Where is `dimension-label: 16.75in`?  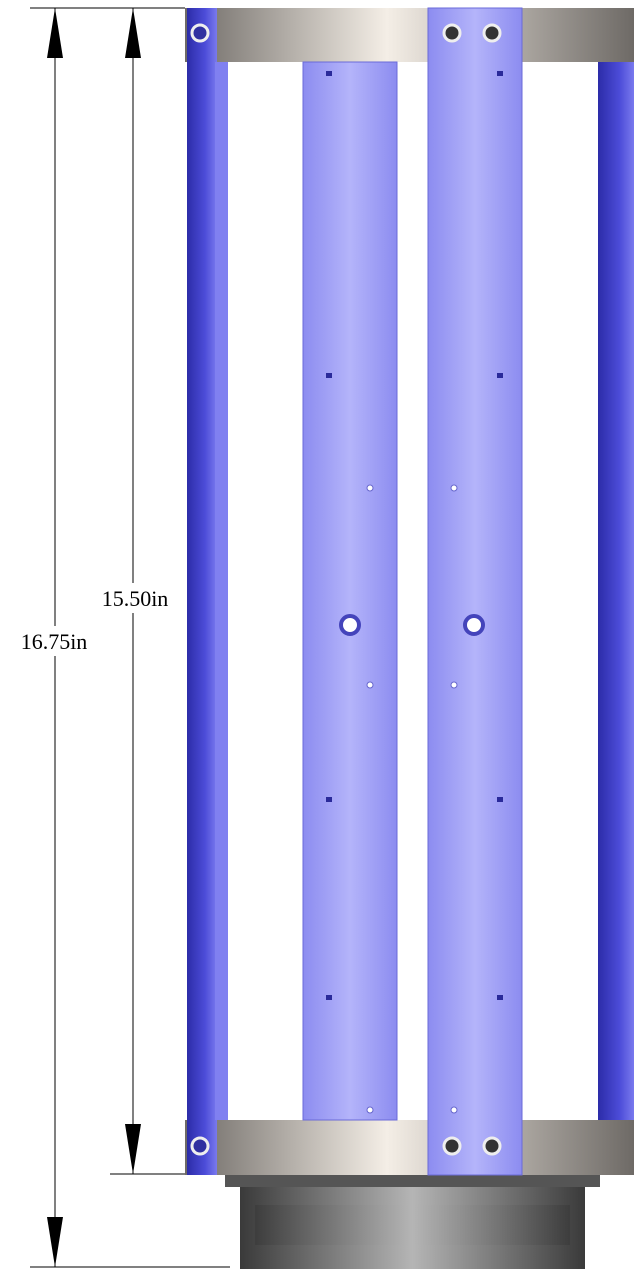 dimension-label: 16.75in is located at coordinates (54, 641).